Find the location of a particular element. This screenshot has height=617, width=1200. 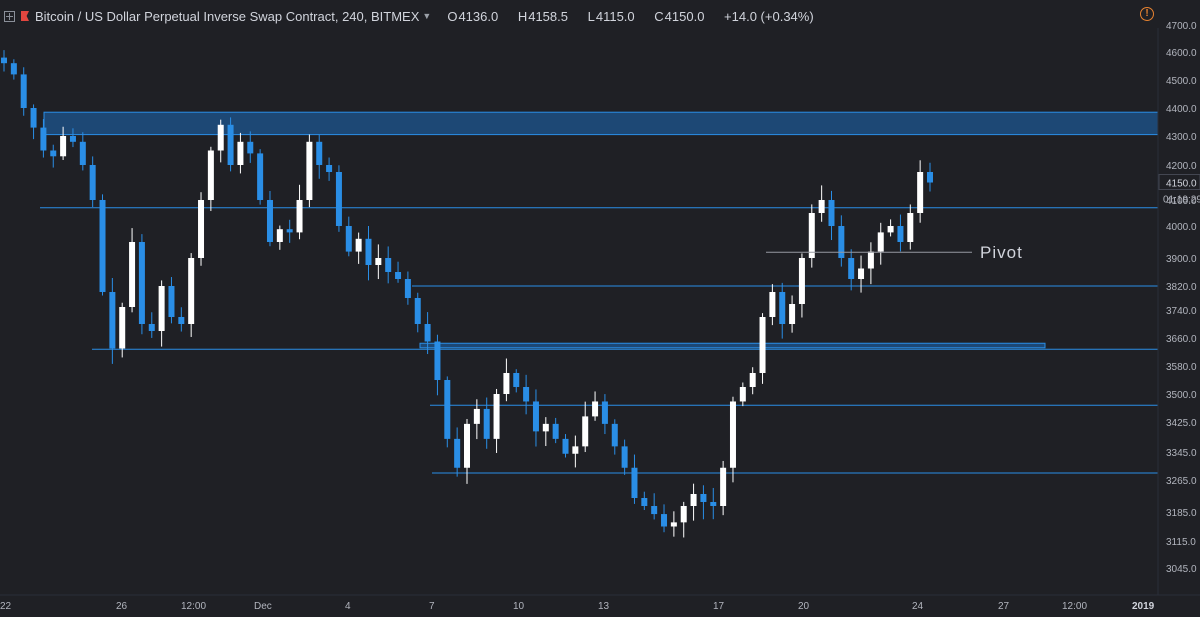

close-value: 4150.0 is located at coordinates (684, 16).